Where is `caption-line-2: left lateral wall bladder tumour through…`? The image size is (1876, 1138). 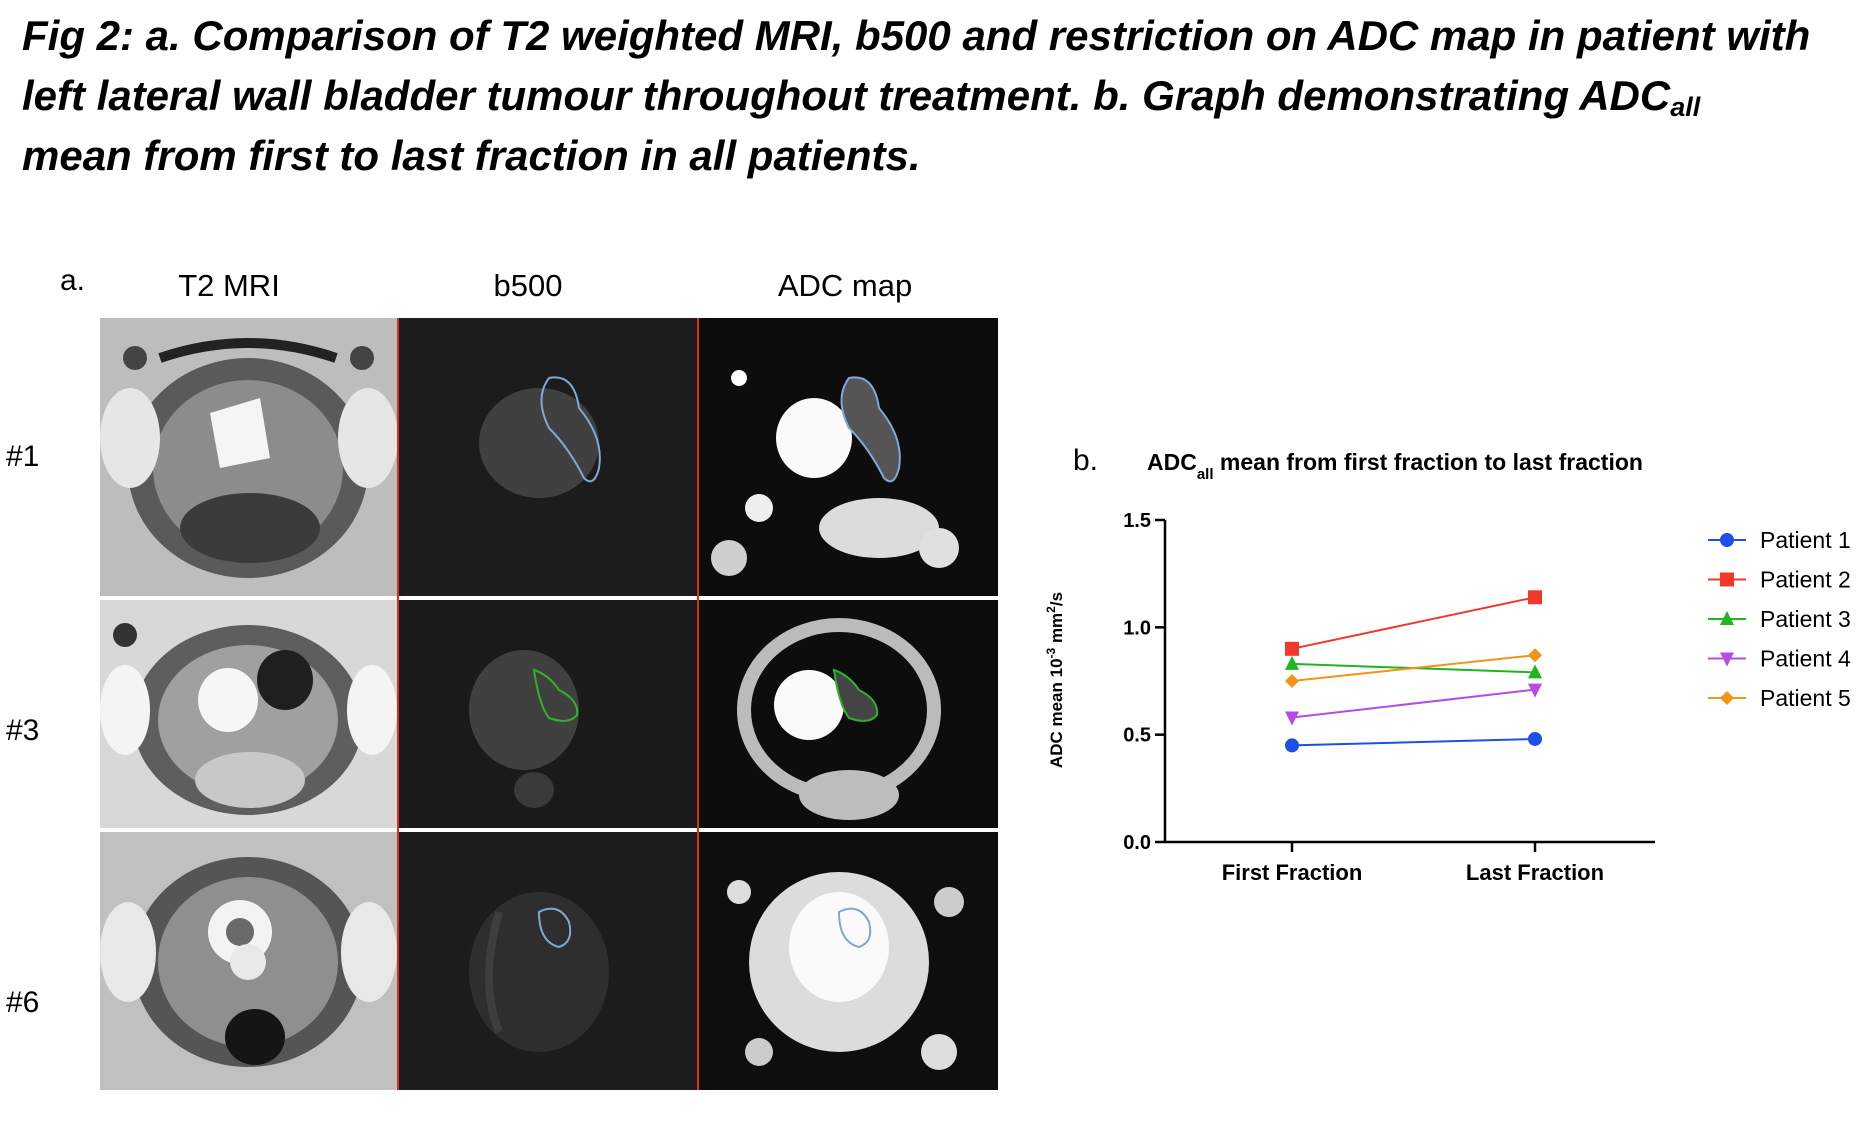
caption-line-2: left lateral wall bladder tumour through… is located at coordinates (942, 96).